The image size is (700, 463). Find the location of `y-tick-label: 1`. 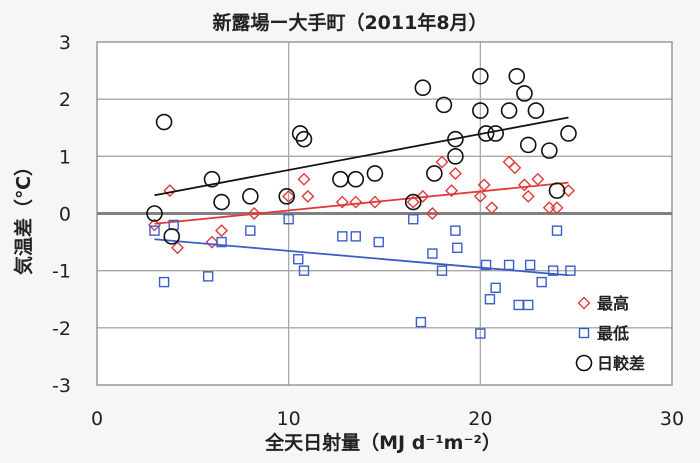

y-tick-label: 1 is located at coordinates (65, 157).